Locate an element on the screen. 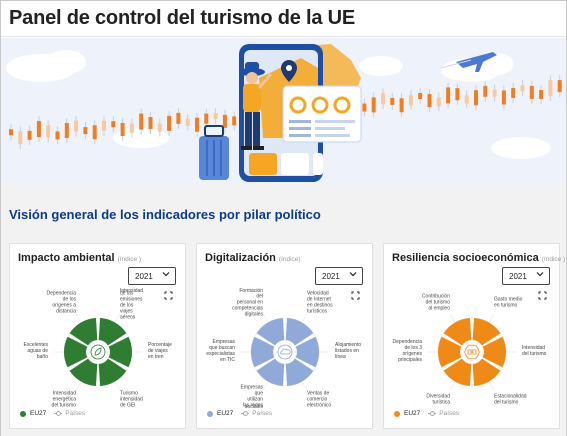 This screenshot has height=436, width=567. card-title: Digitalización (índice) is located at coordinates (253, 258).